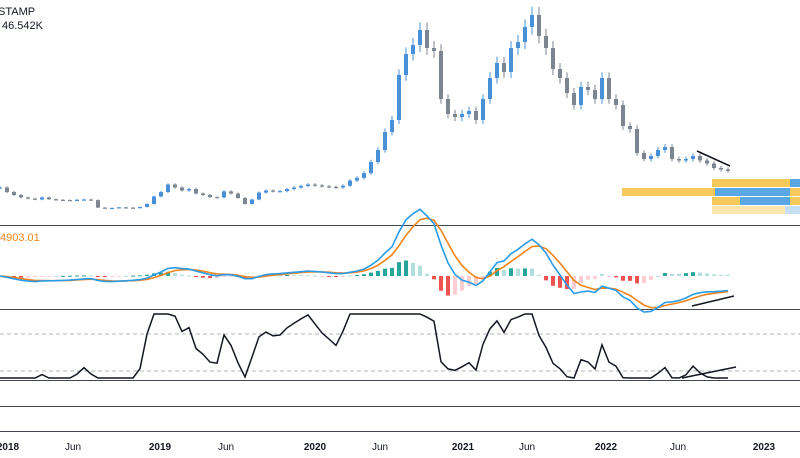 The width and height of the screenshot is (800, 458). I want to click on price-trendline, so click(713, 158).